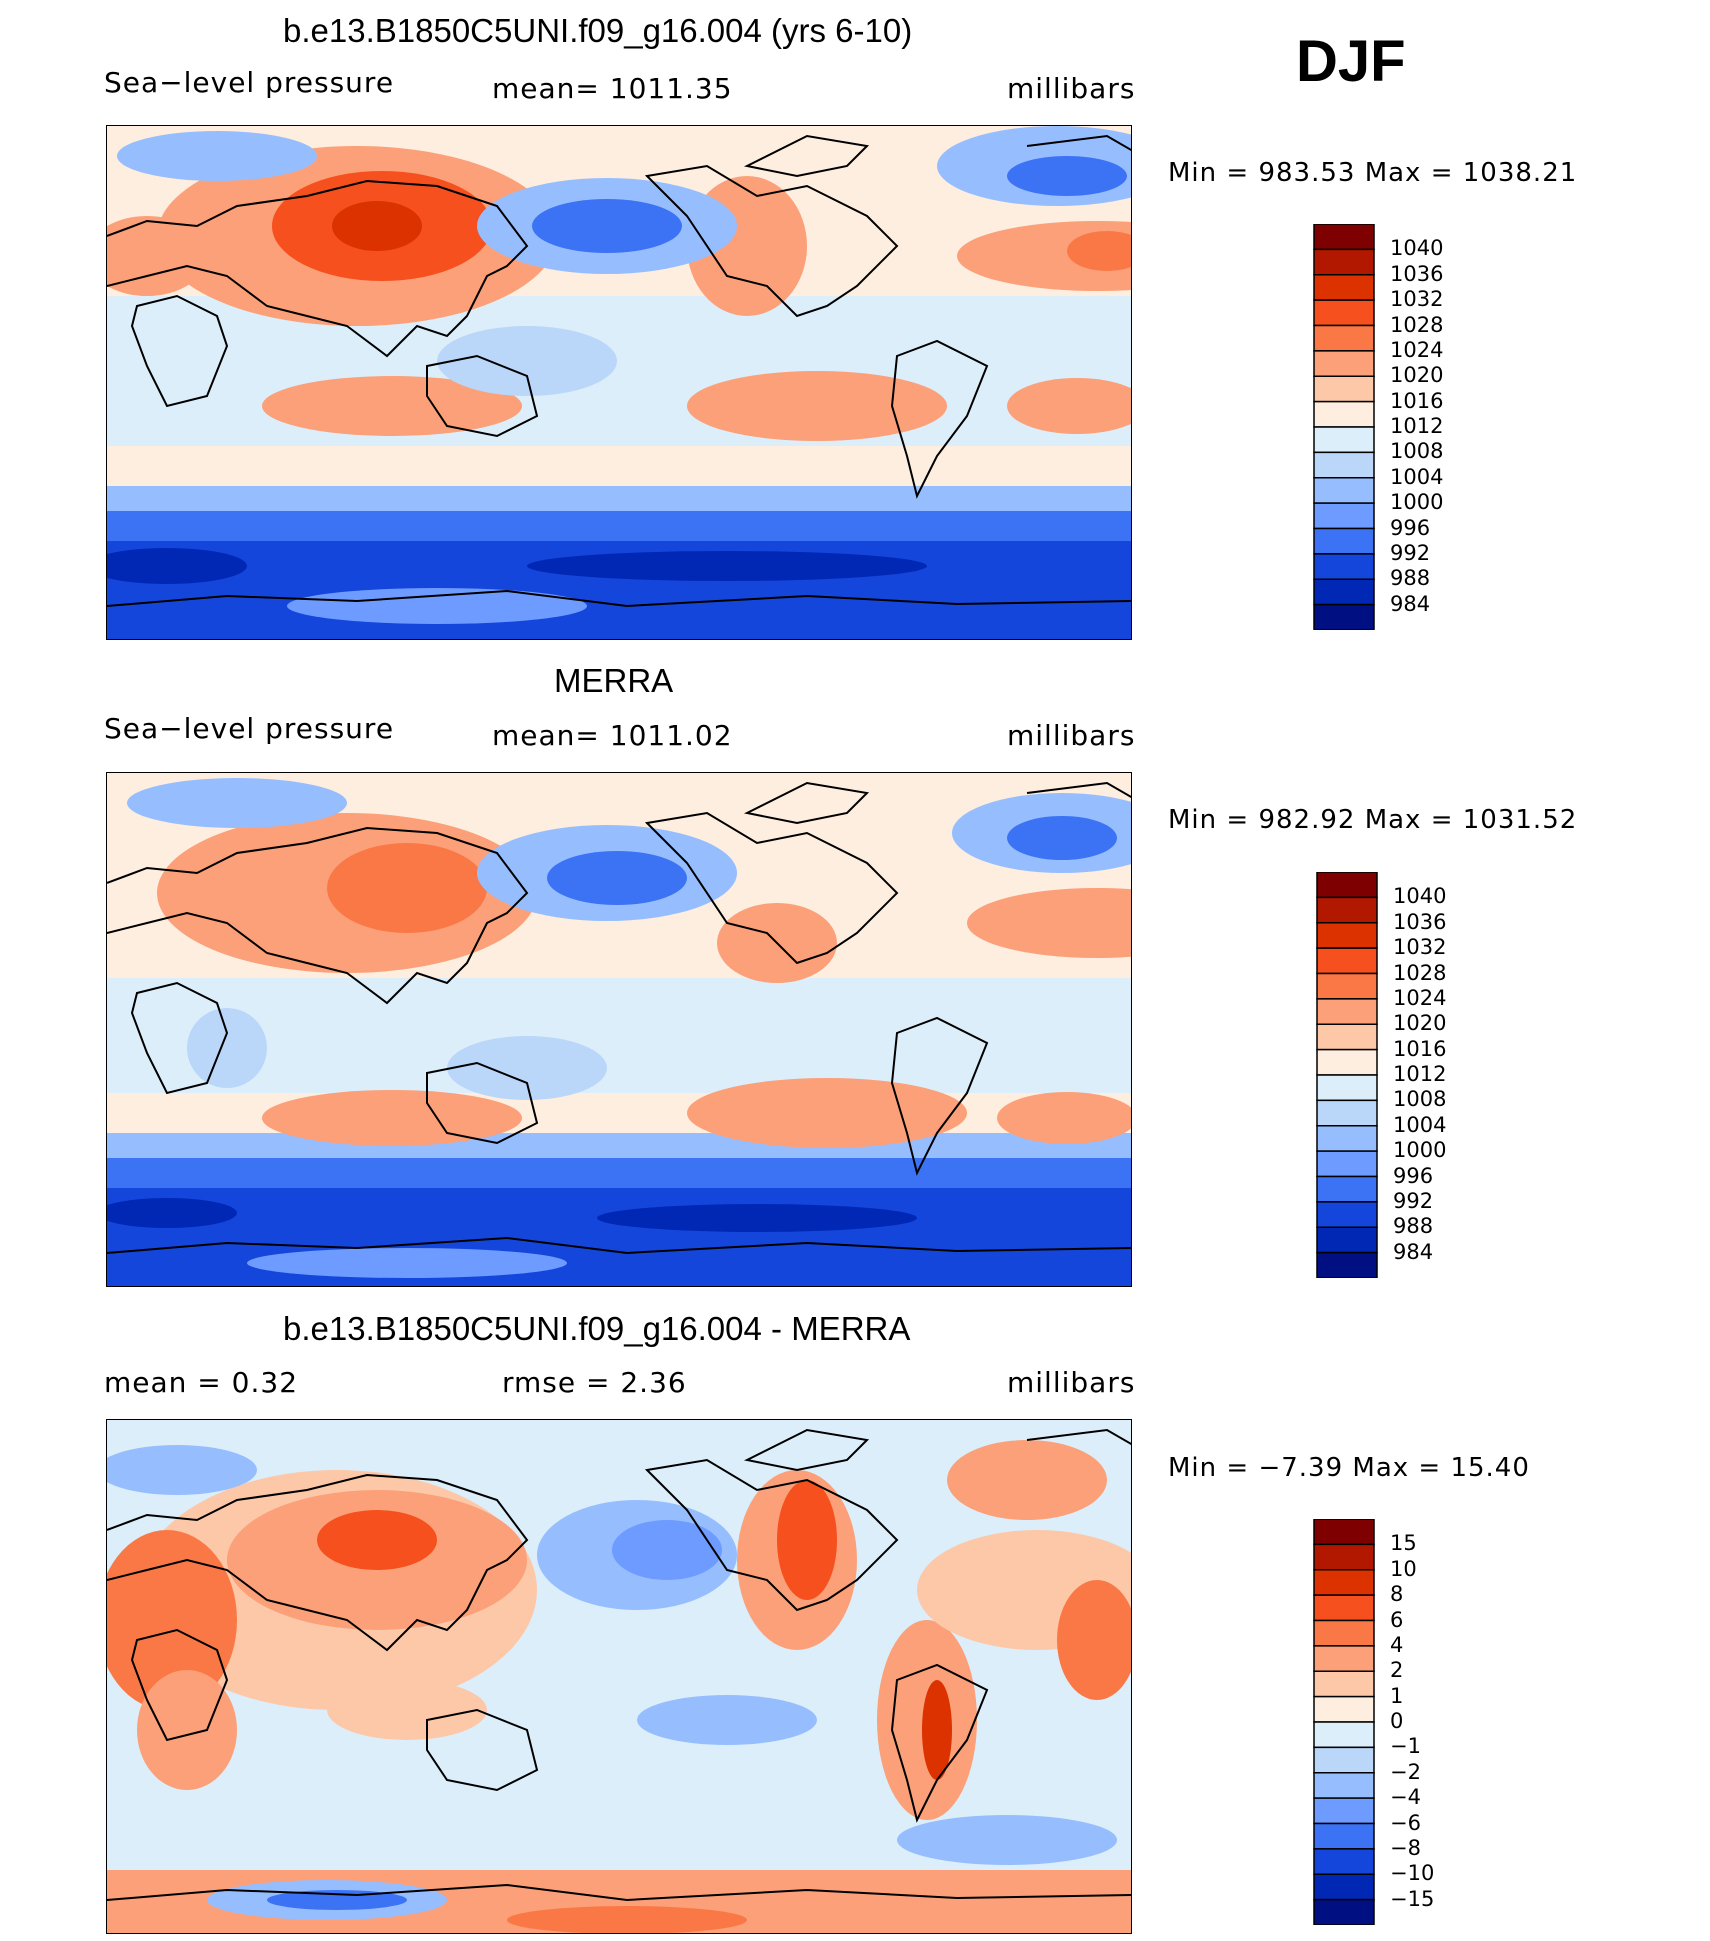 The height and width of the screenshot is (1941, 1710). I want to click on panel1-colorbar-tick-label: 1004, so click(1417, 476).